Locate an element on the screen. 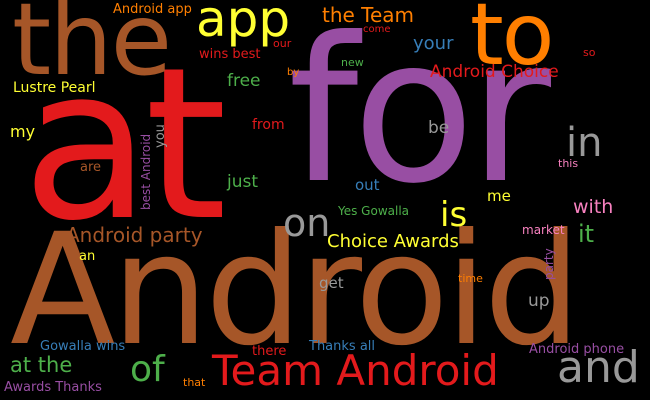 The width and height of the screenshot is (650, 400). w-so: so is located at coordinates (589, 52).